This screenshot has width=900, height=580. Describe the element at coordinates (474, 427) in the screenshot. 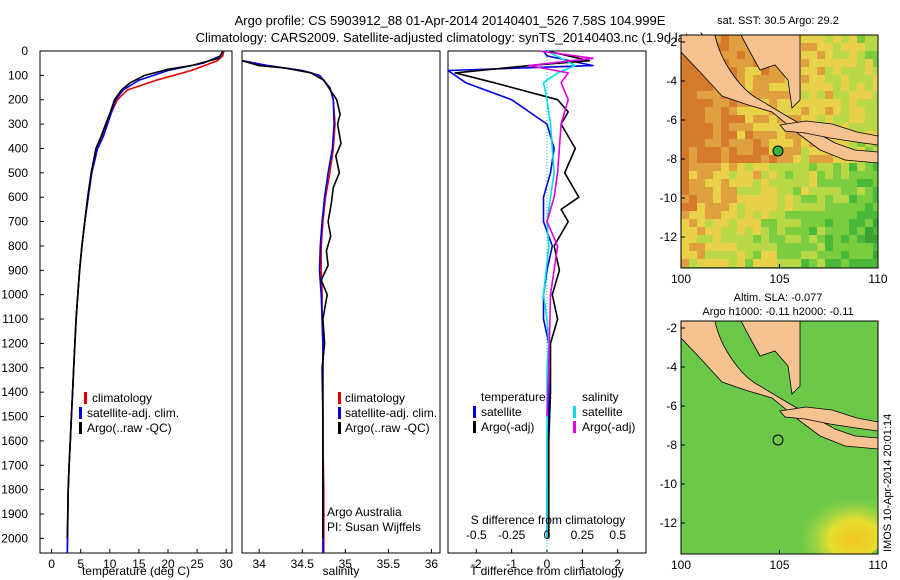

I see `legend-swatch-temp-argo` at that location.